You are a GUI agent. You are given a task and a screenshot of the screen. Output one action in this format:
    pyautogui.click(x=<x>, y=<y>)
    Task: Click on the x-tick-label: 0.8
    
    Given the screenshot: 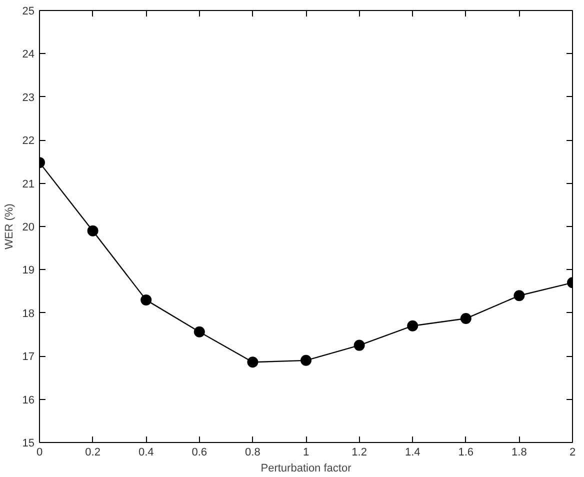 What is the action you would take?
    pyautogui.click(x=252, y=452)
    